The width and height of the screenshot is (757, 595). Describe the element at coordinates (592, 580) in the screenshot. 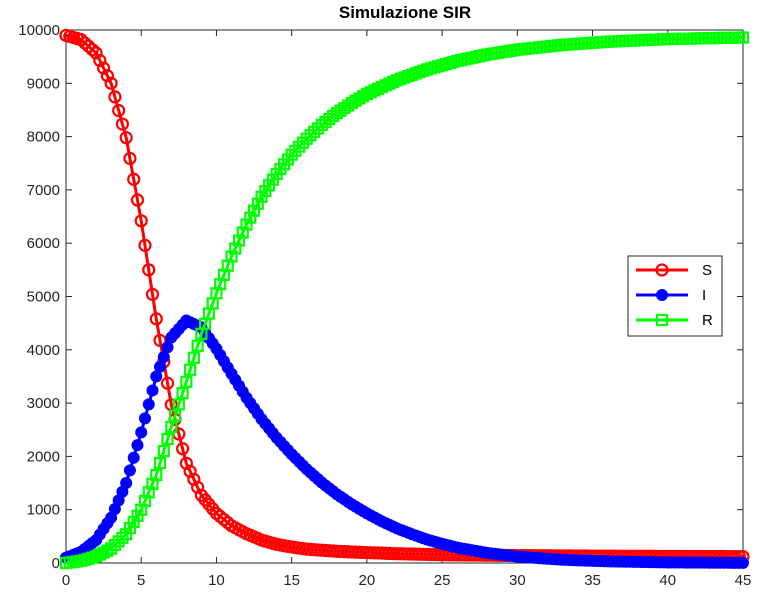

I see `x-tick-label: 35` at that location.